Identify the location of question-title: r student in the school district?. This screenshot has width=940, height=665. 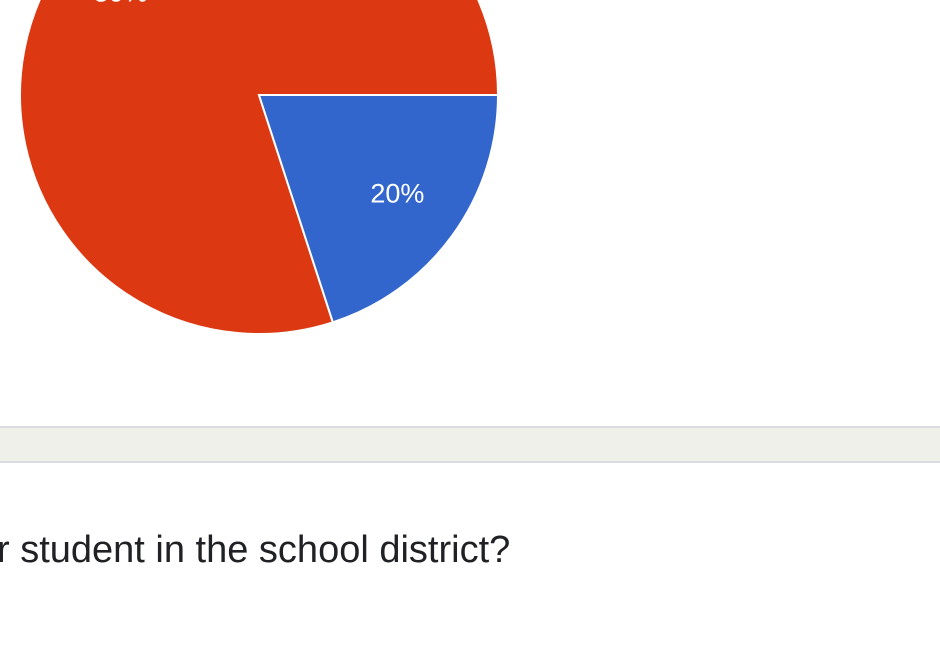
(255, 550).